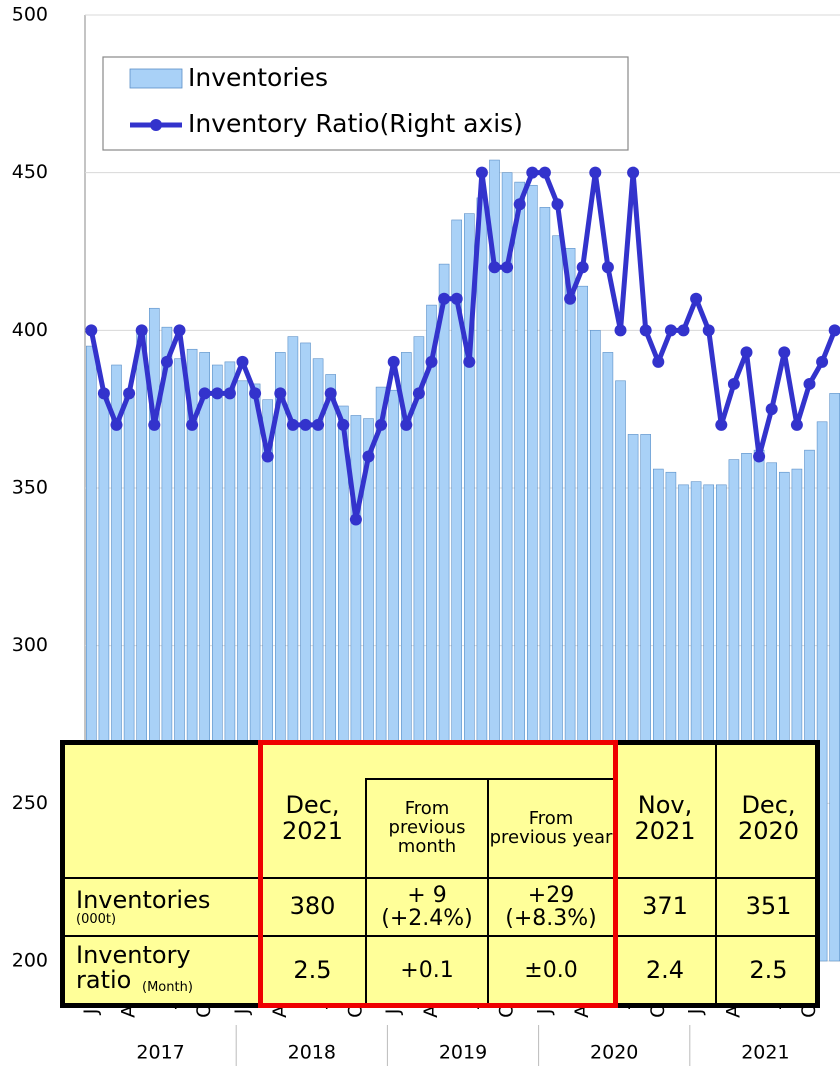  Describe the element at coordinates (765, 1053) in the screenshot. I see `year-label: 2021` at that location.